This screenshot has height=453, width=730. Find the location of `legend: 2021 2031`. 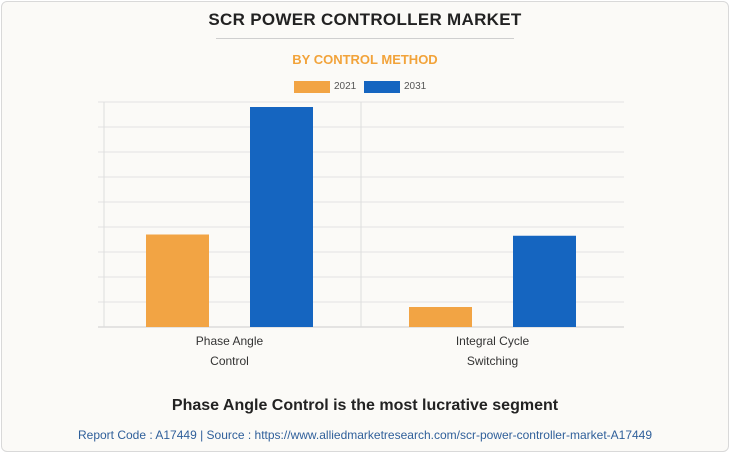

legend: 2021 2031 is located at coordinates (365, 87).